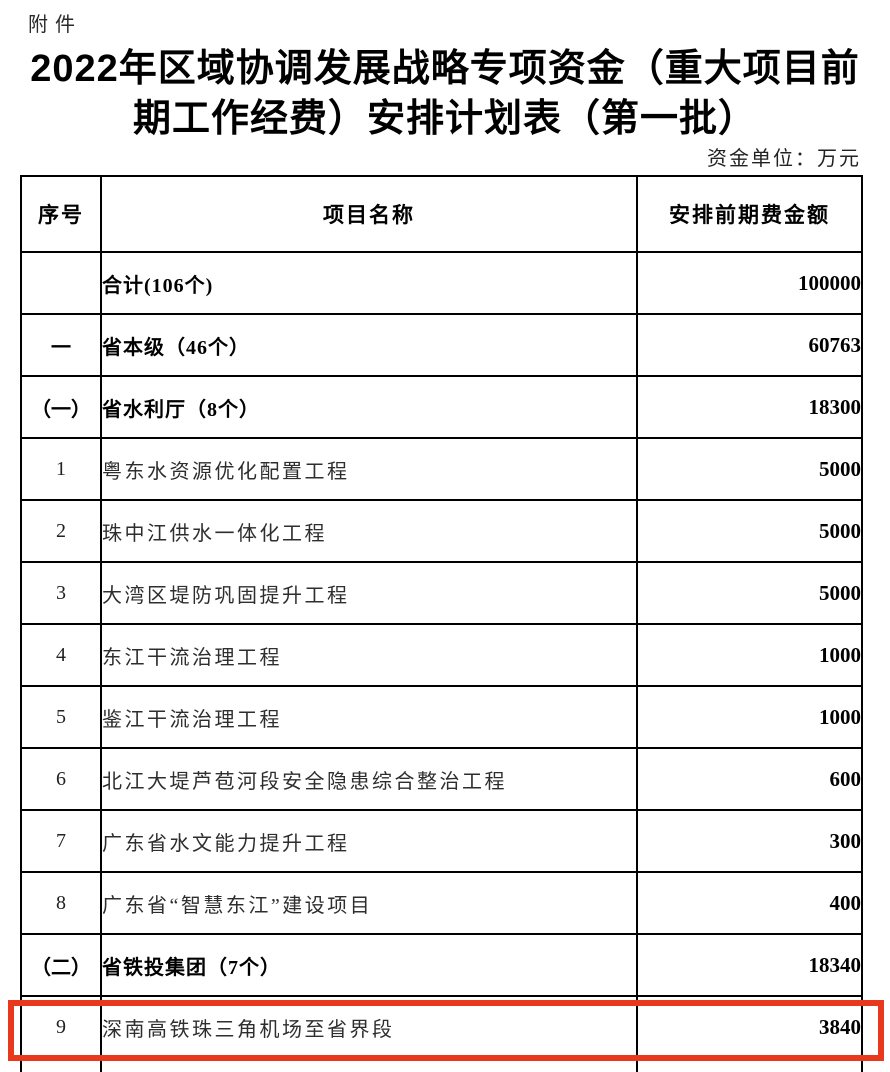  Describe the element at coordinates (369, 531) in the screenshot. I see `project-name-cell: 珠中江供水一体化工程` at that location.